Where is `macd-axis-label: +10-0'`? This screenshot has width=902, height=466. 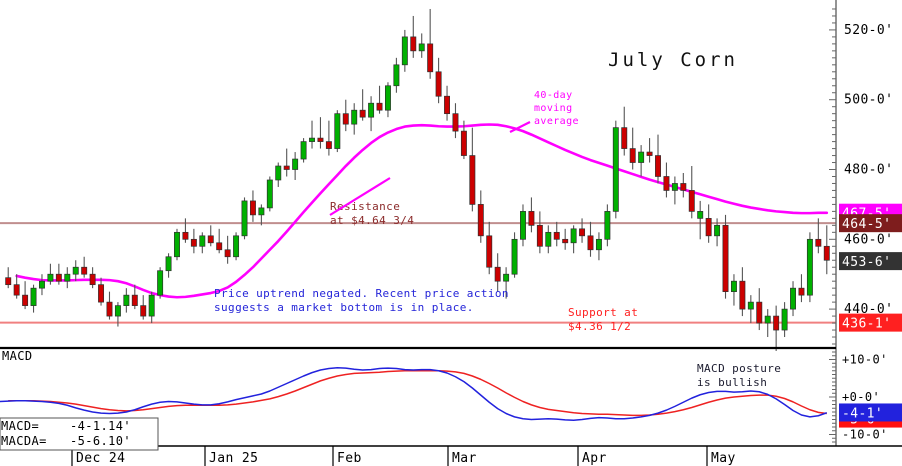 macd-axis-label: +10-0' is located at coordinates (865, 360).